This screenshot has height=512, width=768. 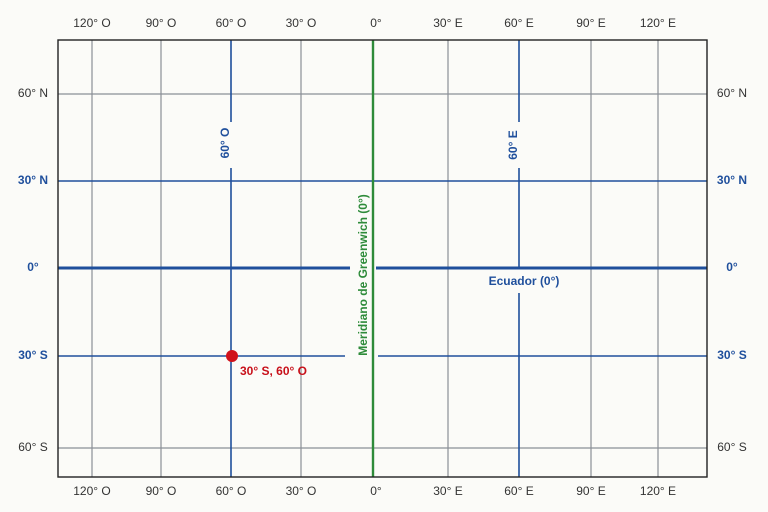 I want to click on meridian-label: 60° E, so click(x=513, y=144).